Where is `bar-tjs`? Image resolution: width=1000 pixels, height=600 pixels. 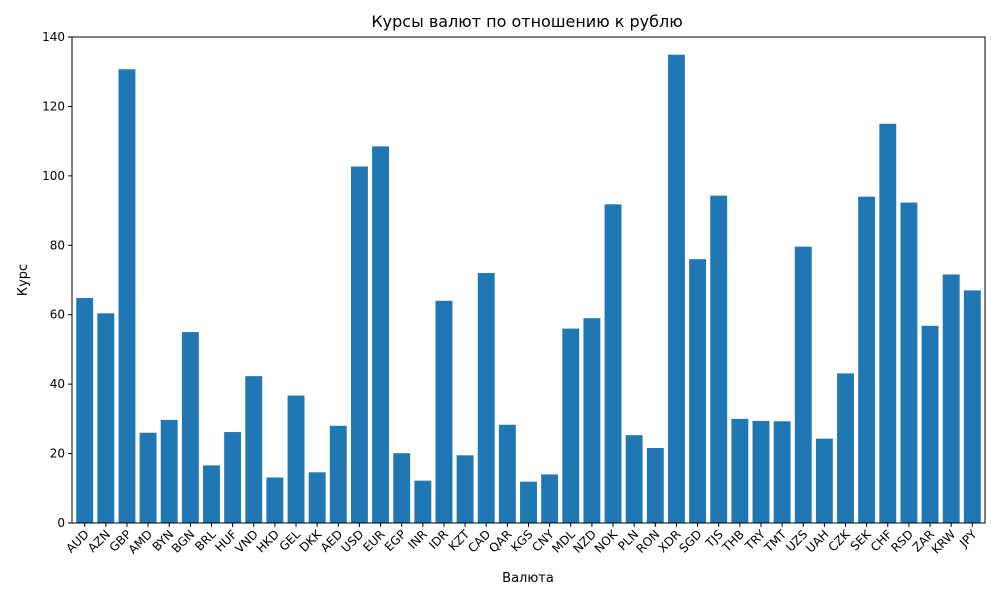
bar-tjs is located at coordinates (719, 359).